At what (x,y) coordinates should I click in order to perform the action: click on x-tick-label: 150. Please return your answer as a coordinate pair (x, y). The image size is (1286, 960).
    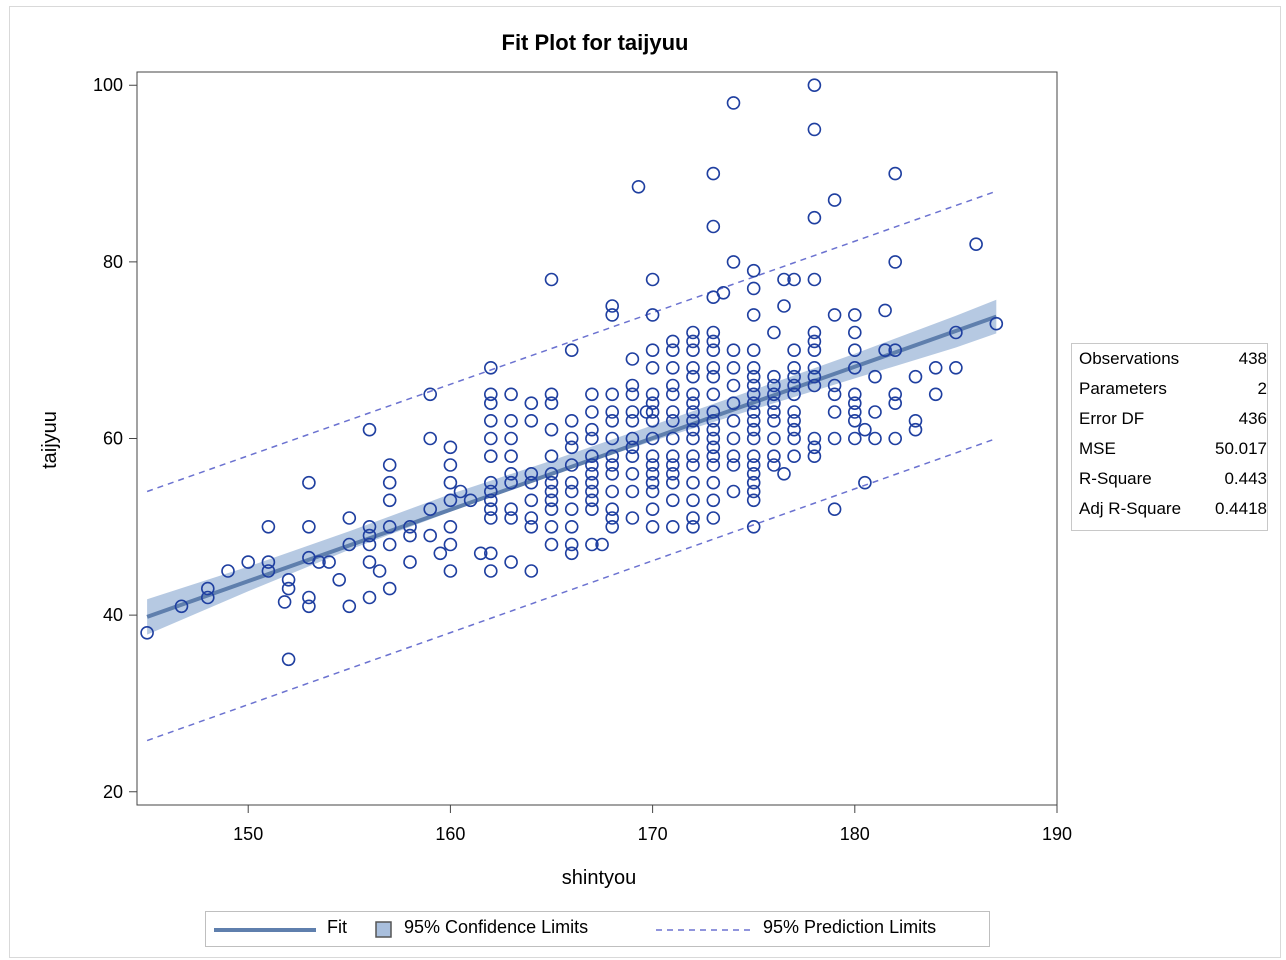
    Looking at the image, I should click on (248, 834).